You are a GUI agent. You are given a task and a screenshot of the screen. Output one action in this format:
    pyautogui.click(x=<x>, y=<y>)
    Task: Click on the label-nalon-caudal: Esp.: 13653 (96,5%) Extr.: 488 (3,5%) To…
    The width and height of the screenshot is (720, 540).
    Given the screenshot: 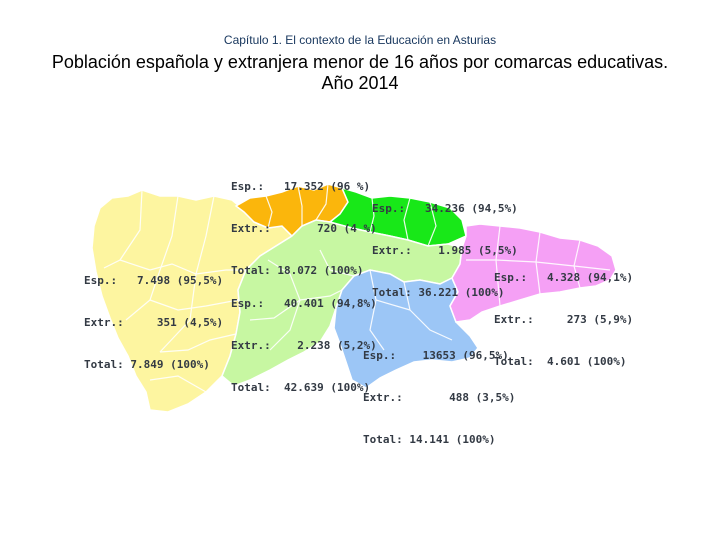 What is the action you would take?
    pyautogui.click(x=439, y=397)
    